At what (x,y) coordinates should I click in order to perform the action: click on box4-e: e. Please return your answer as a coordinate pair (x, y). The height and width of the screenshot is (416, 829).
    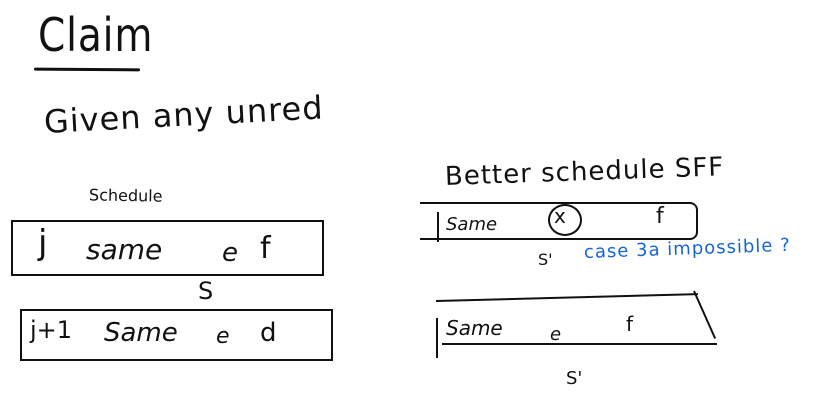
    Looking at the image, I should click on (556, 334).